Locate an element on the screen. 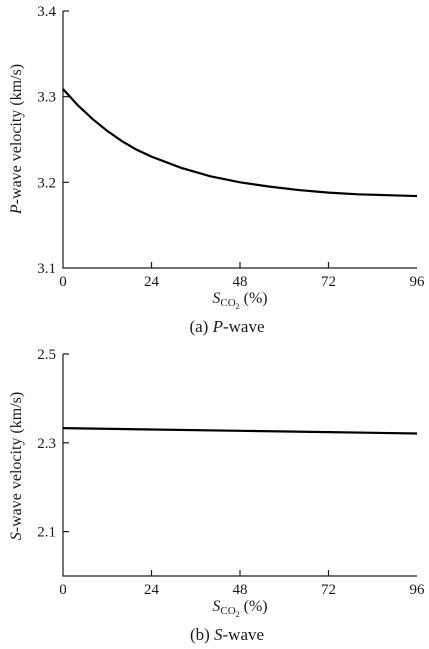 The image size is (429, 649). panel-b-y-tick-label-2-1: 2.1 is located at coordinates (46, 533).